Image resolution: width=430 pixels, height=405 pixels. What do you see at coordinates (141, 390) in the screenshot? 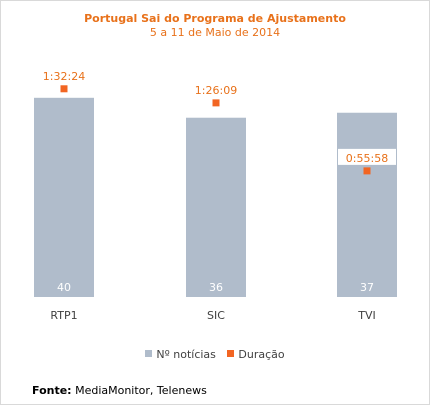
I see `source-text: MediaMonitor, Telenews` at bounding box center [141, 390].